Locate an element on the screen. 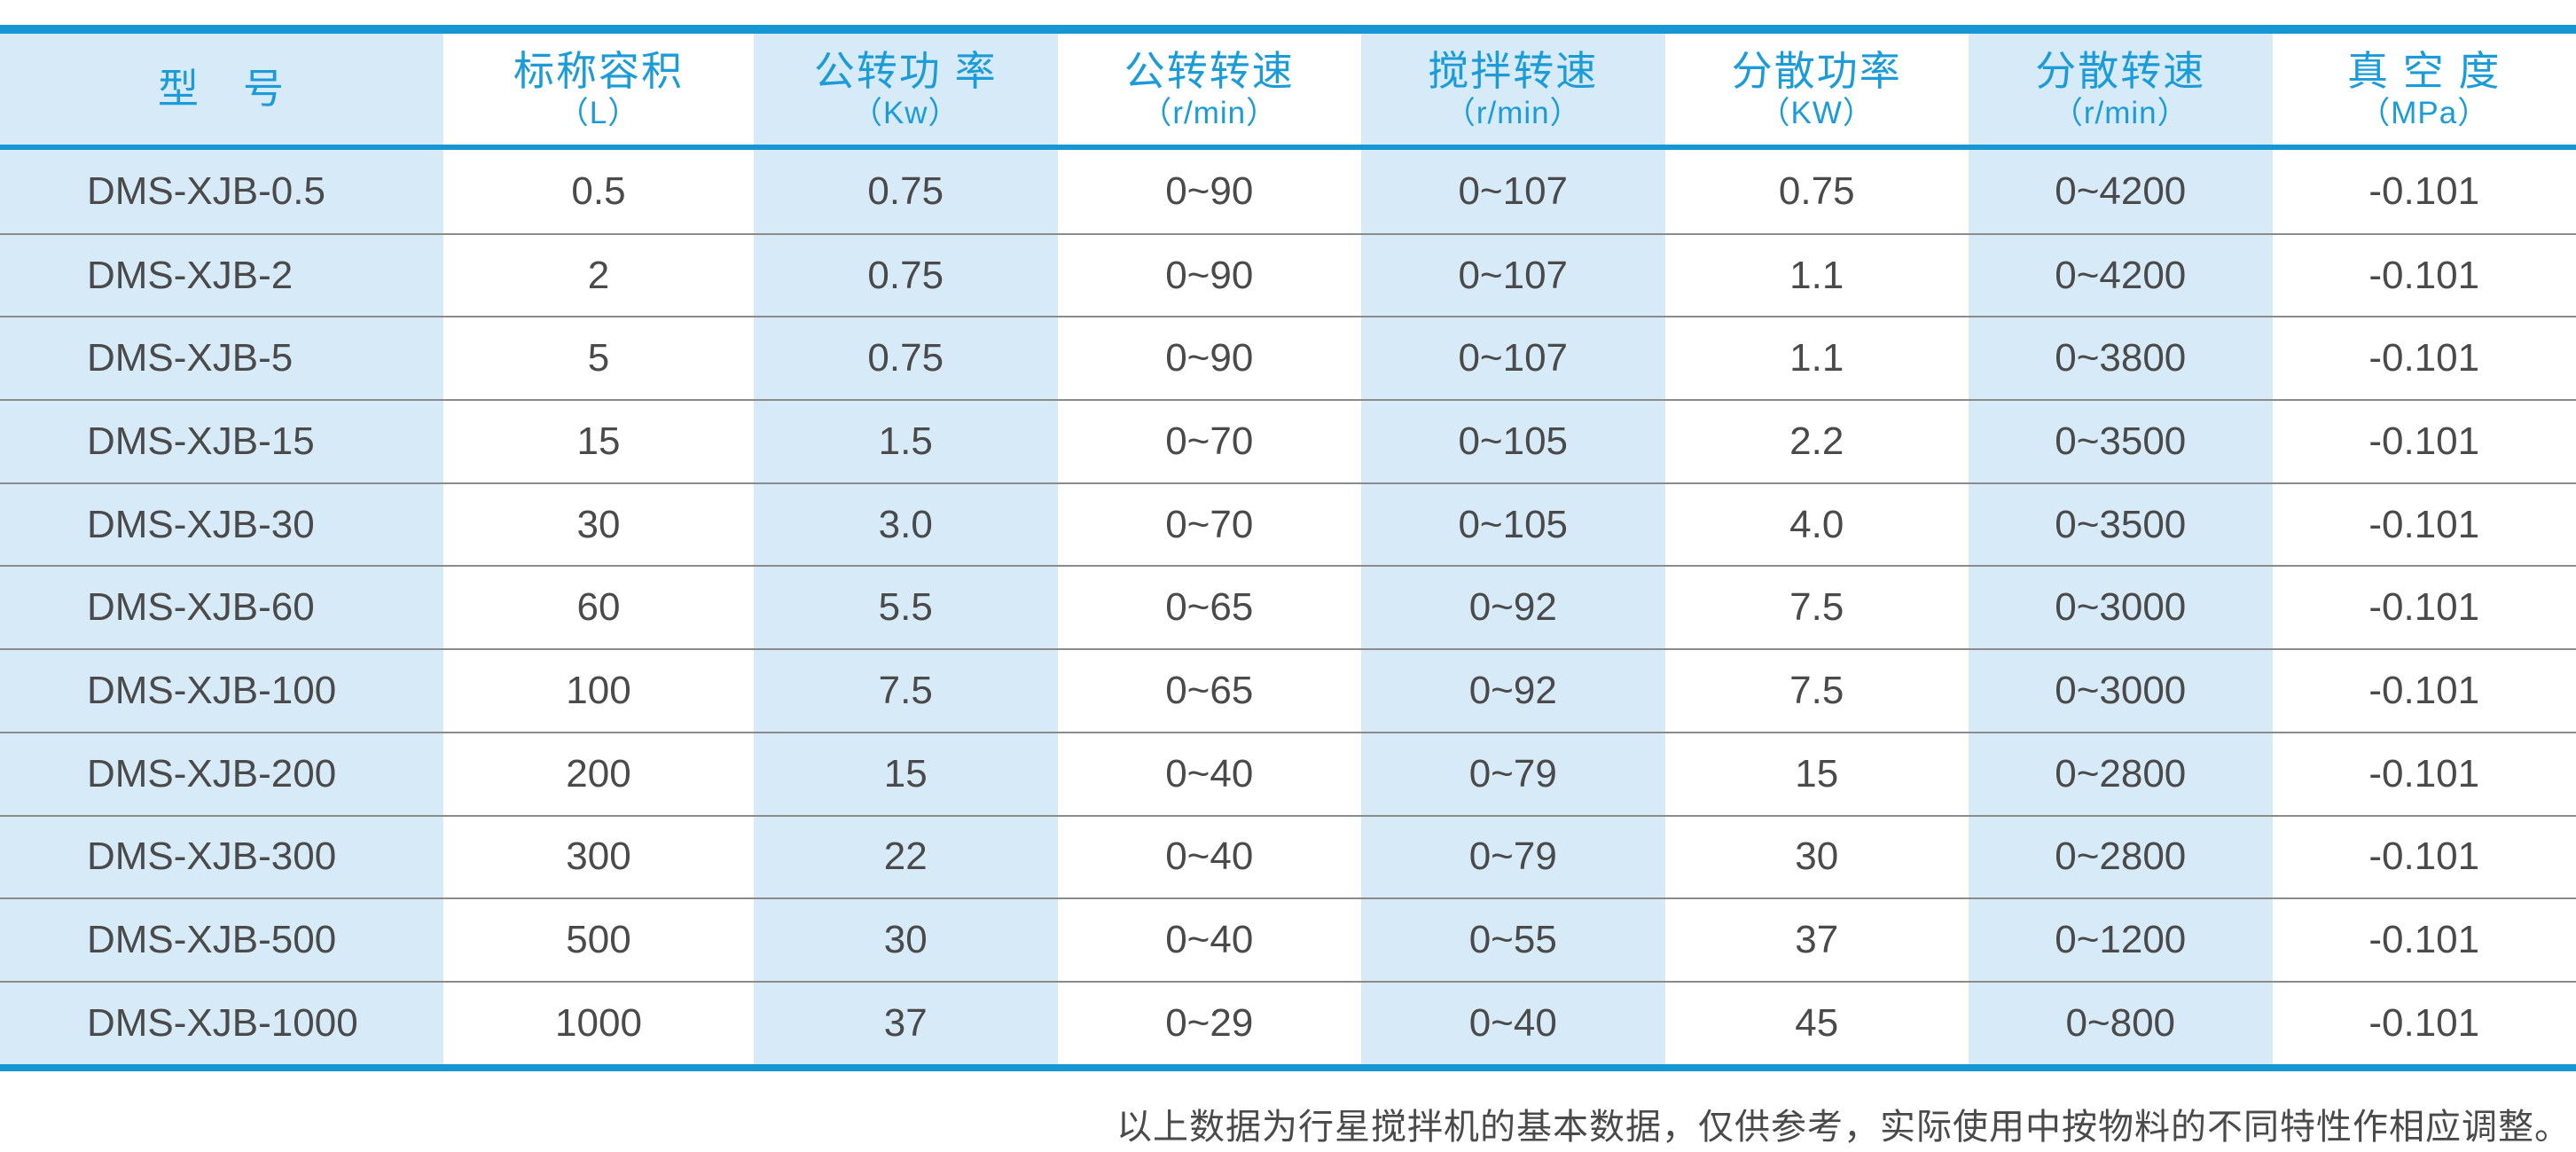 The width and height of the screenshot is (2576, 1152). model-cell: DMS-XJB-0.5 is located at coordinates (221, 192).